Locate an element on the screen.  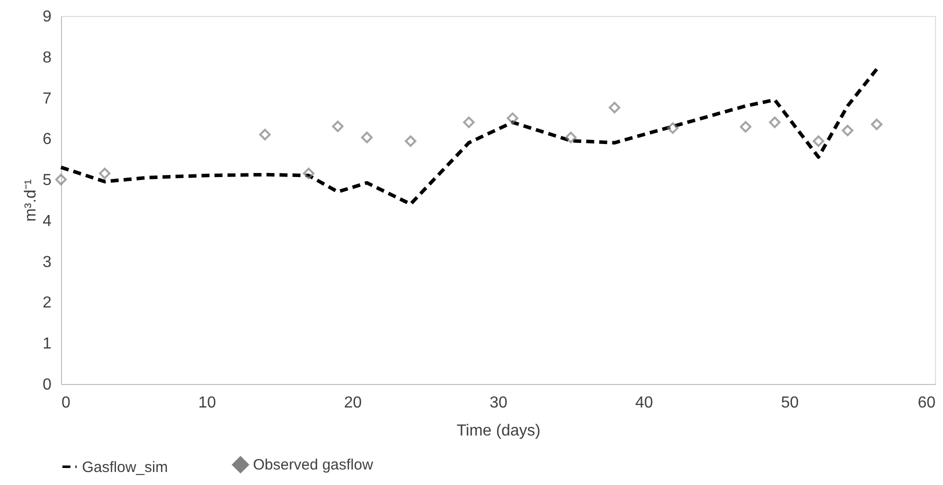
legend-label: Observed gasflow is located at coordinates (313, 465).